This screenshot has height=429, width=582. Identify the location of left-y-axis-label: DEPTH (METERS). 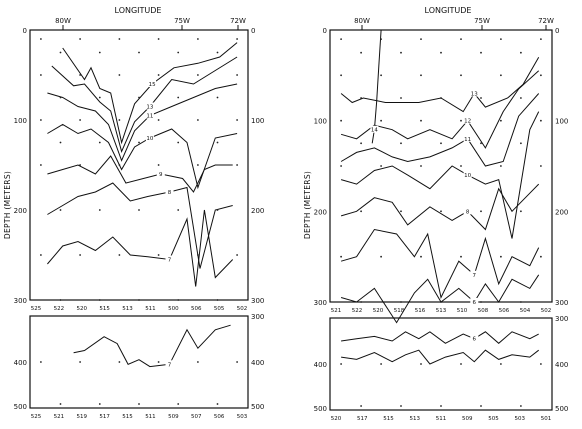
(7, 205).